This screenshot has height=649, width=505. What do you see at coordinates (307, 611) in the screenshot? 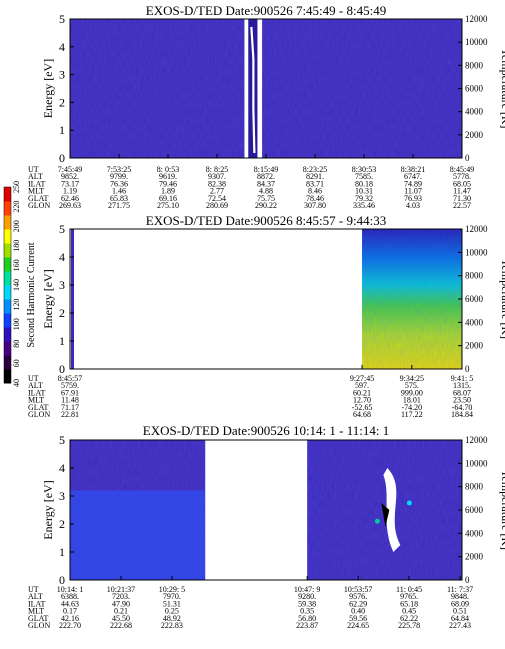
I see `table-cell: 0.35` at bounding box center [307, 611].